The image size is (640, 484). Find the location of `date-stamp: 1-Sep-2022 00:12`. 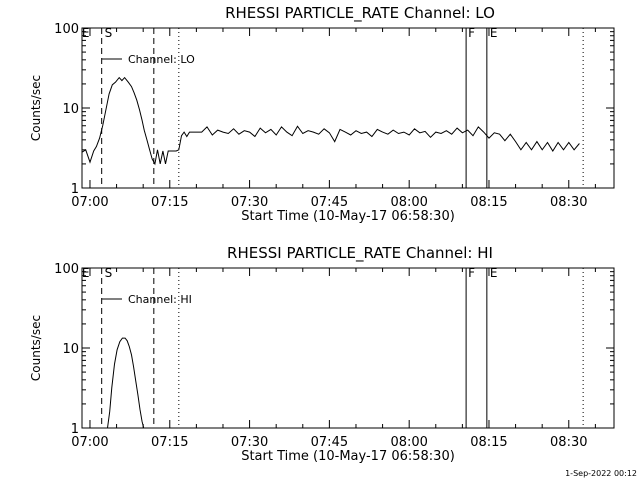

date-stamp: 1-Sep-2022 00:12 is located at coordinates (601, 473).